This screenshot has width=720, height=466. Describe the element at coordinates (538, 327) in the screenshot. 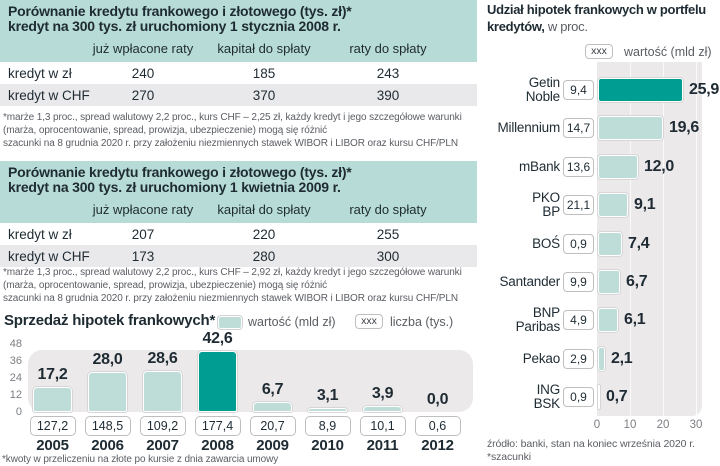

I see `bank-name-line: Paribas` at that location.